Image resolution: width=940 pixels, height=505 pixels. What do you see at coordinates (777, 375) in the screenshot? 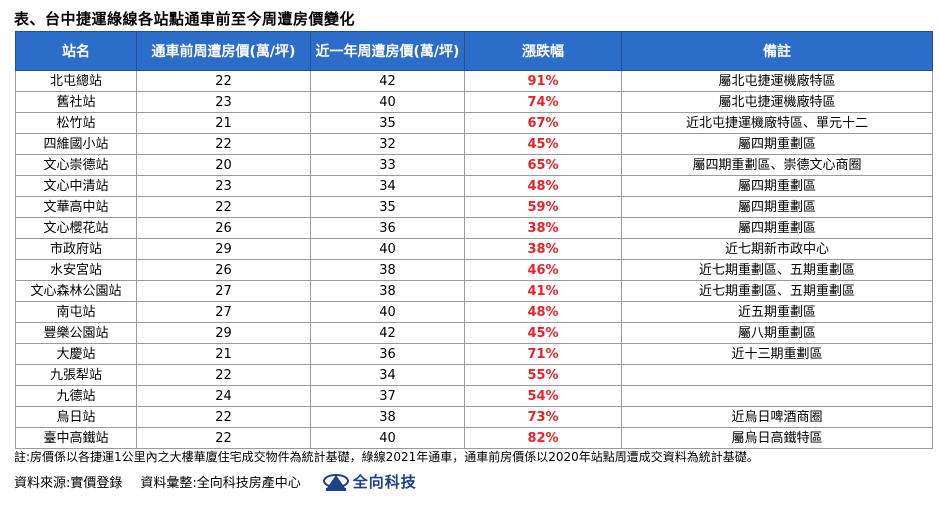
I see `cell-note` at bounding box center [777, 375].